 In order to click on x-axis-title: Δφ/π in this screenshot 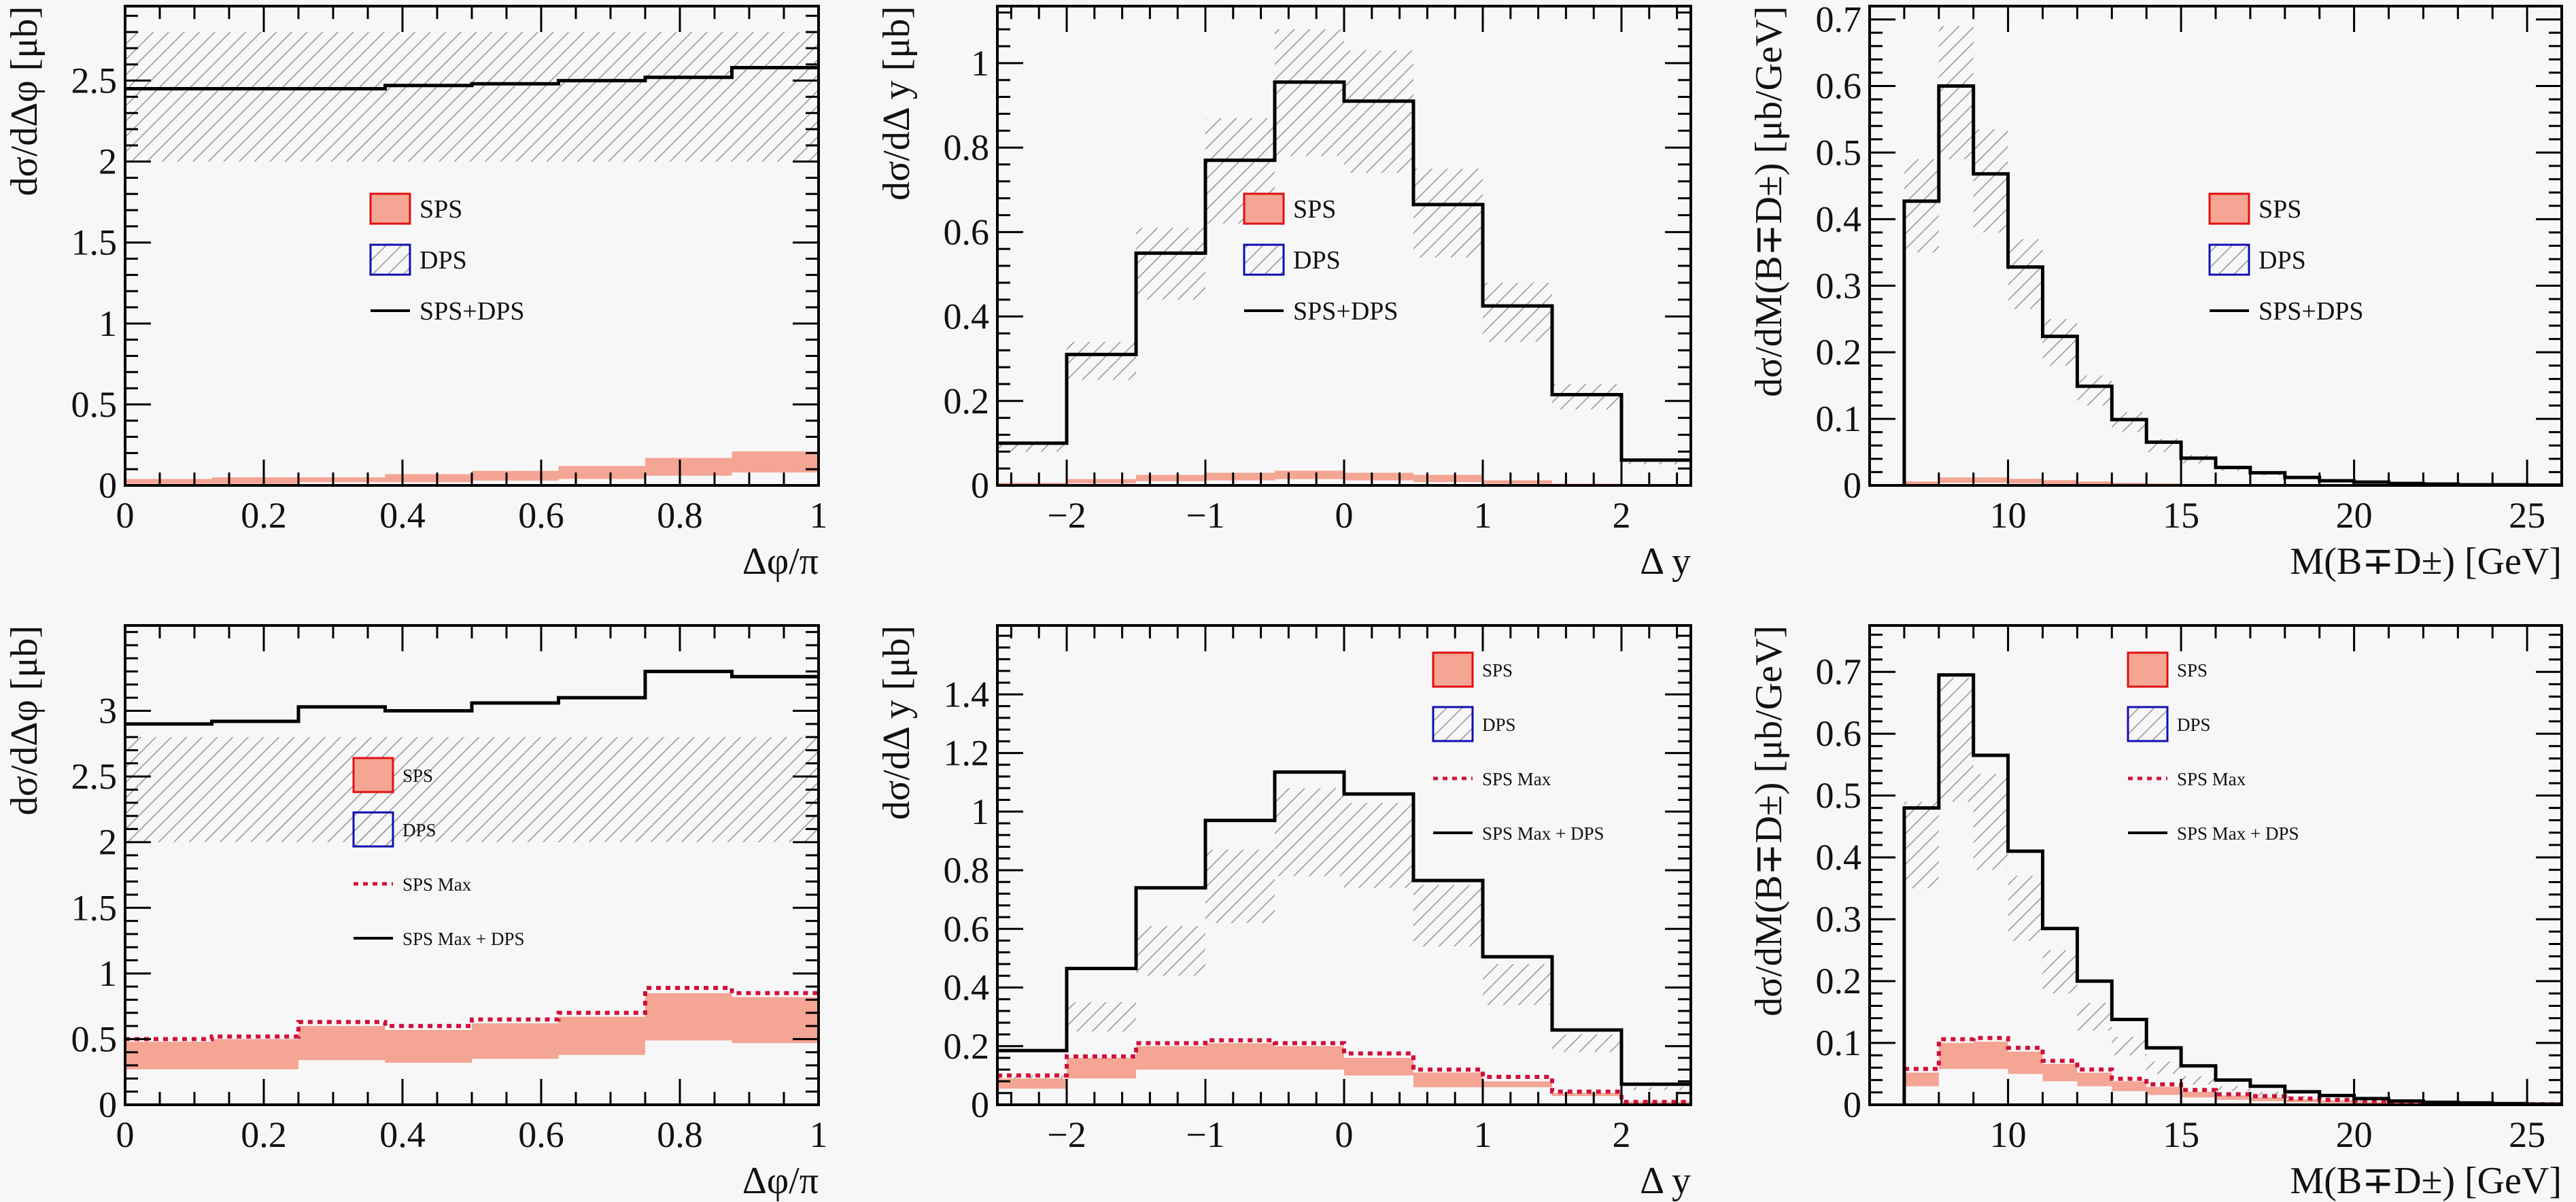, I will do `click(780, 1181)`.